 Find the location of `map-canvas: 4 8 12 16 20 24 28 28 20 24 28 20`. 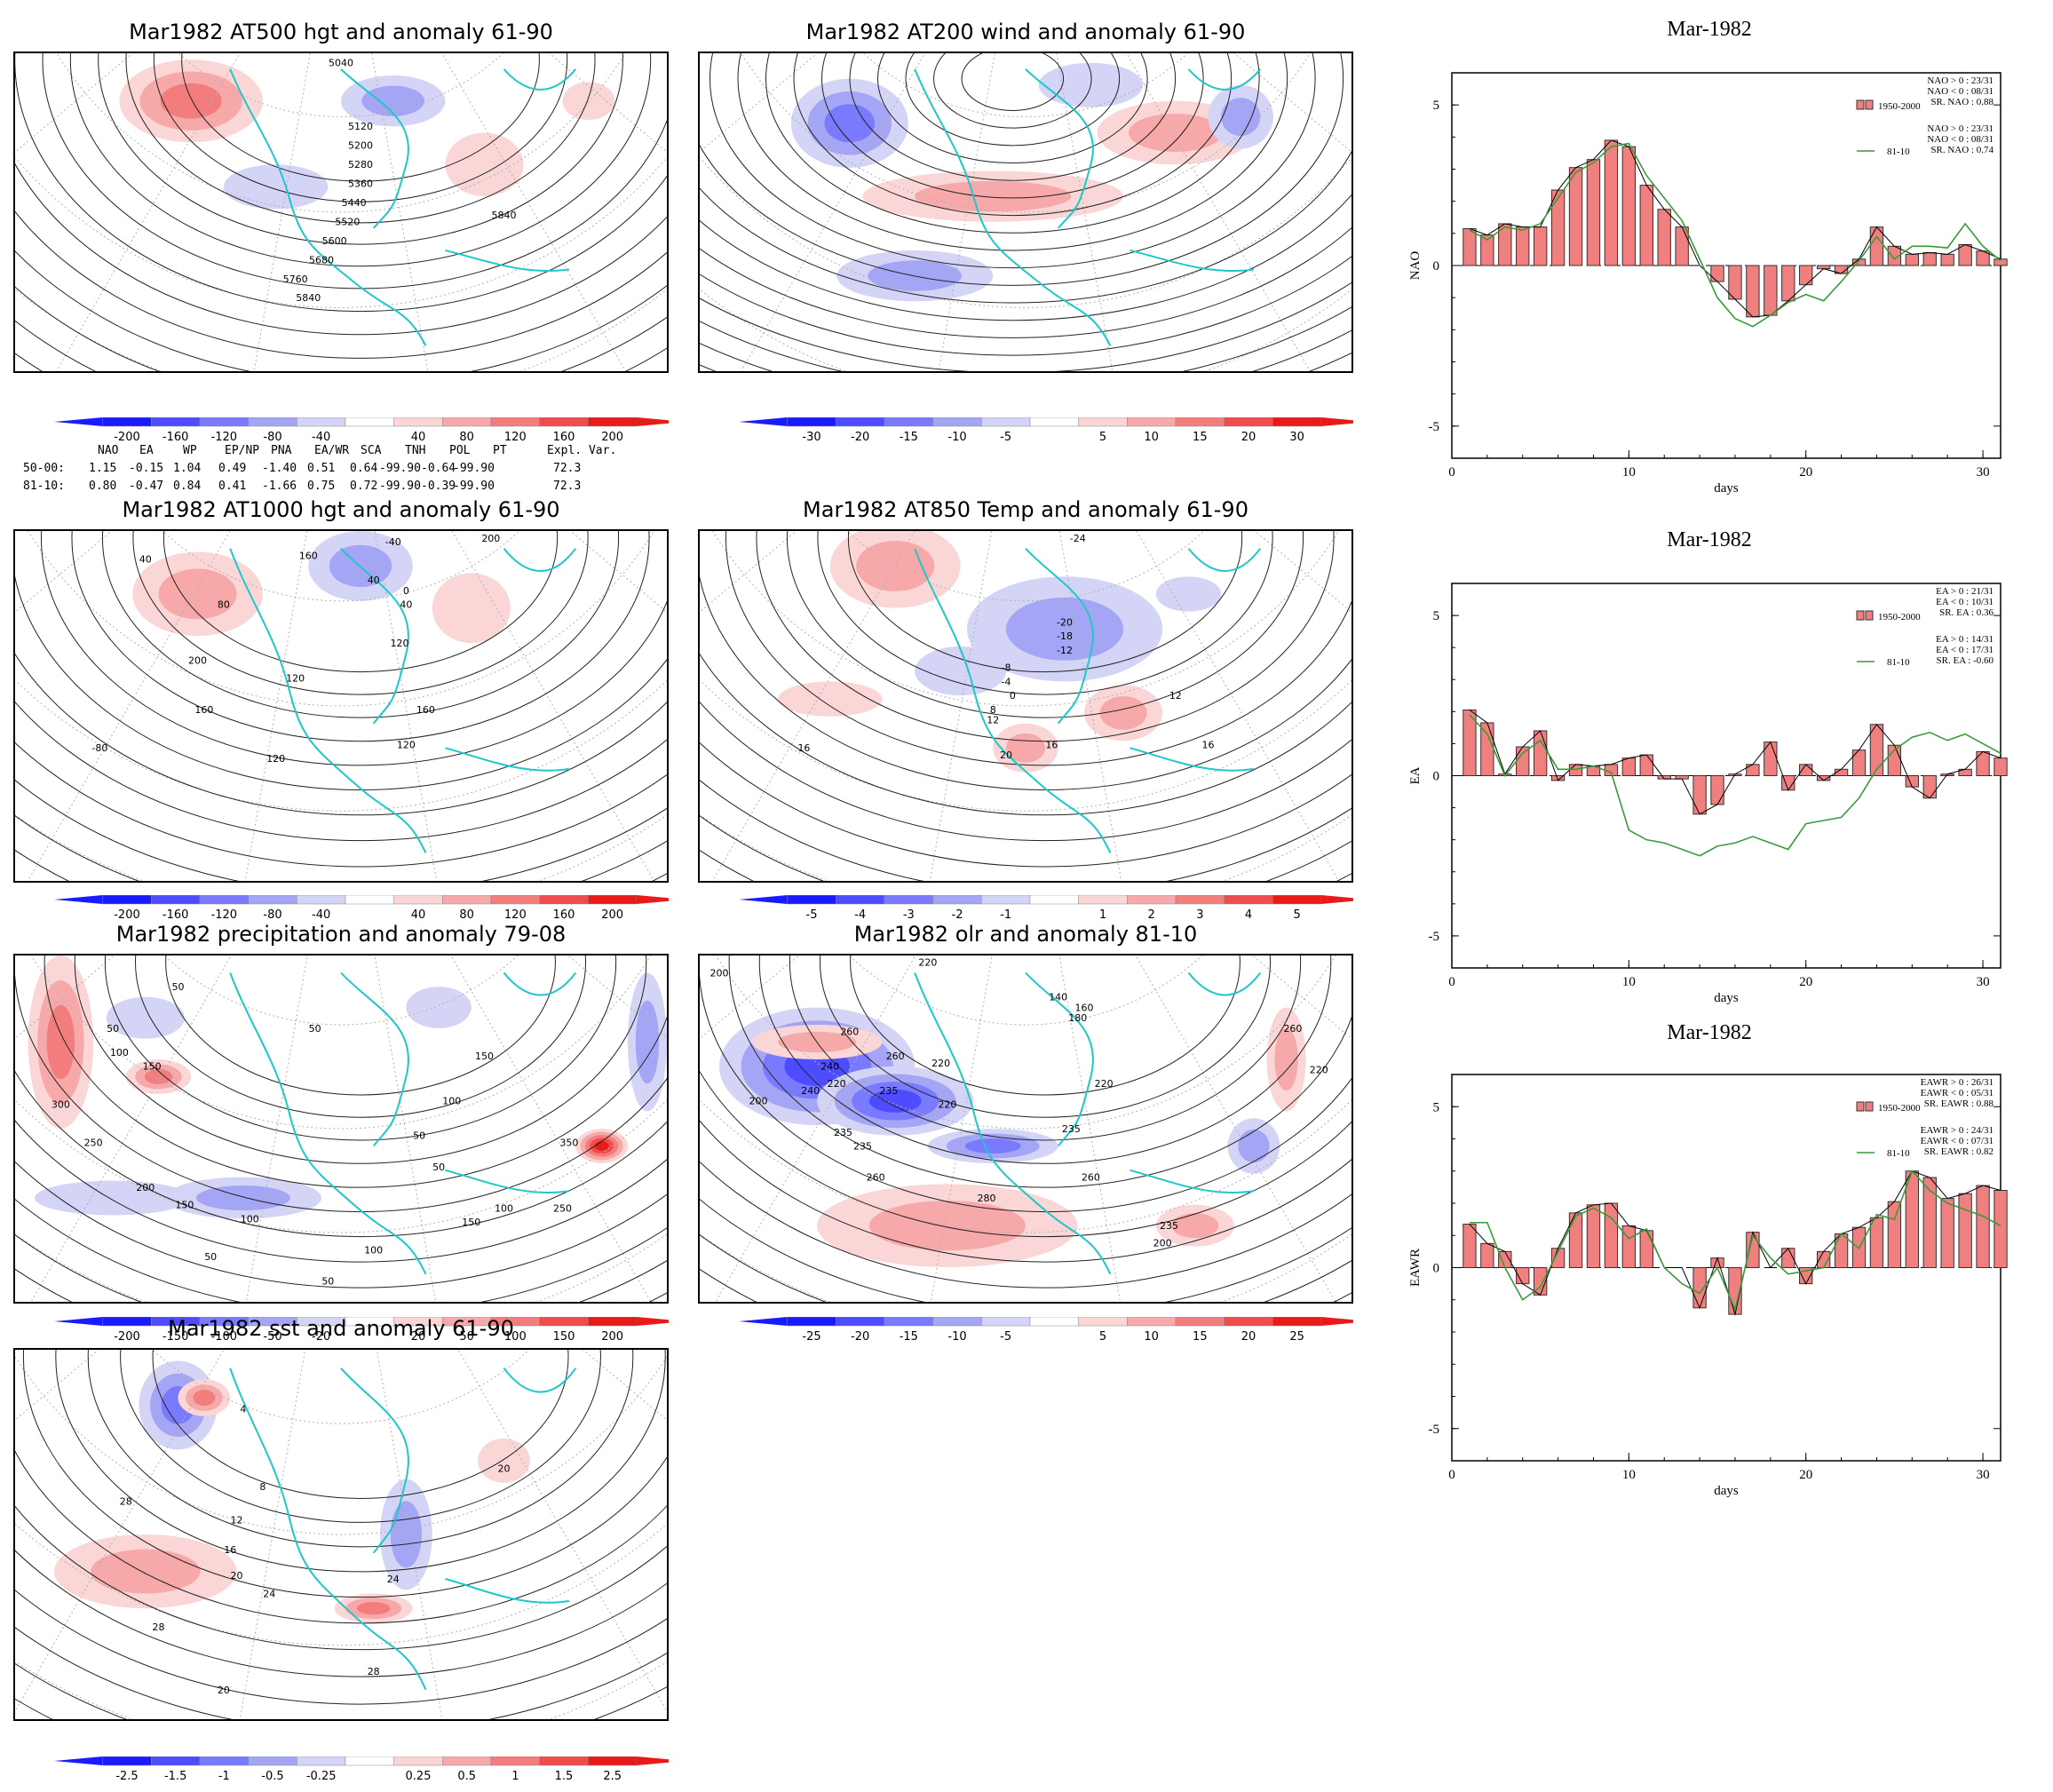

map-canvas: 4 8 12 16 20 24 28 28 20 24 28 20 is located at coordinates (341, 1534).